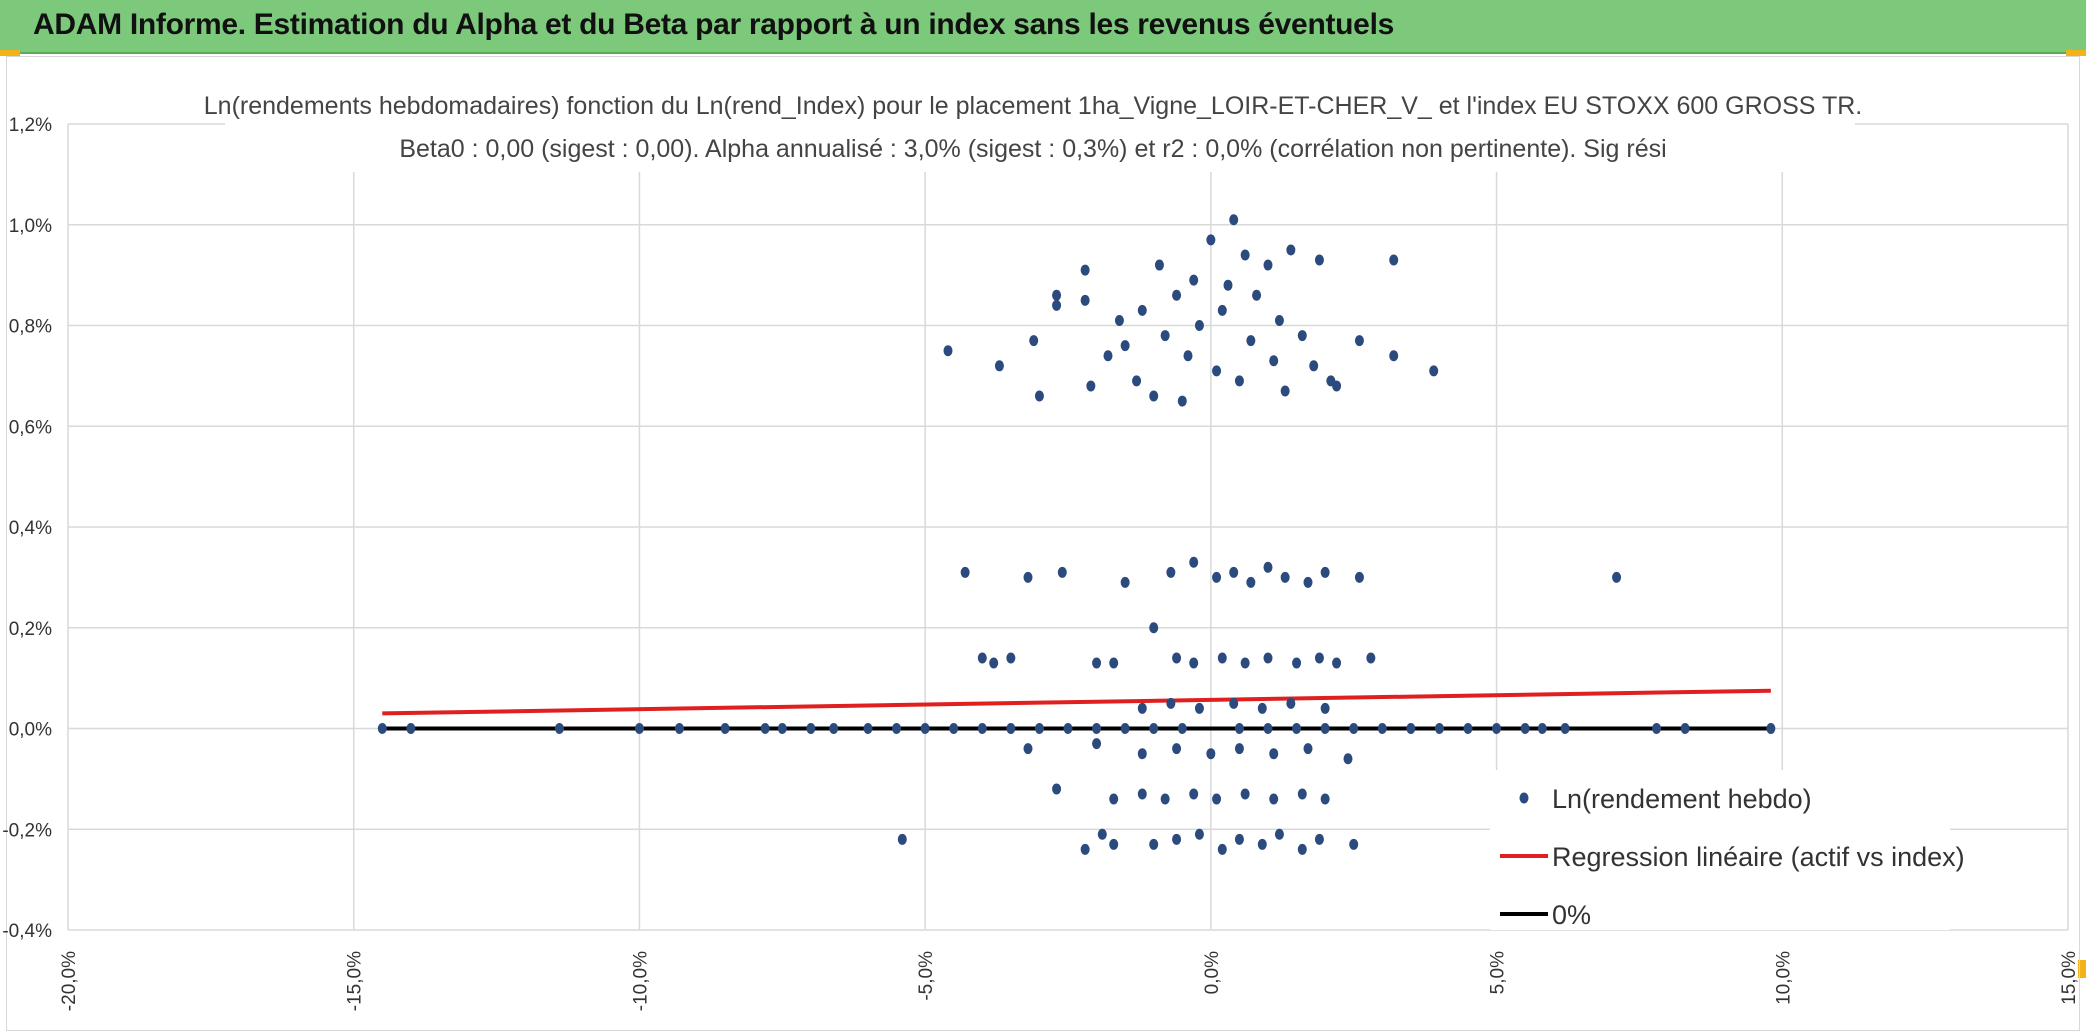 The height and width of the screenshot is (1035, 2086). I want to click on x-tick-label: 10,0%, so click(1783, 978).